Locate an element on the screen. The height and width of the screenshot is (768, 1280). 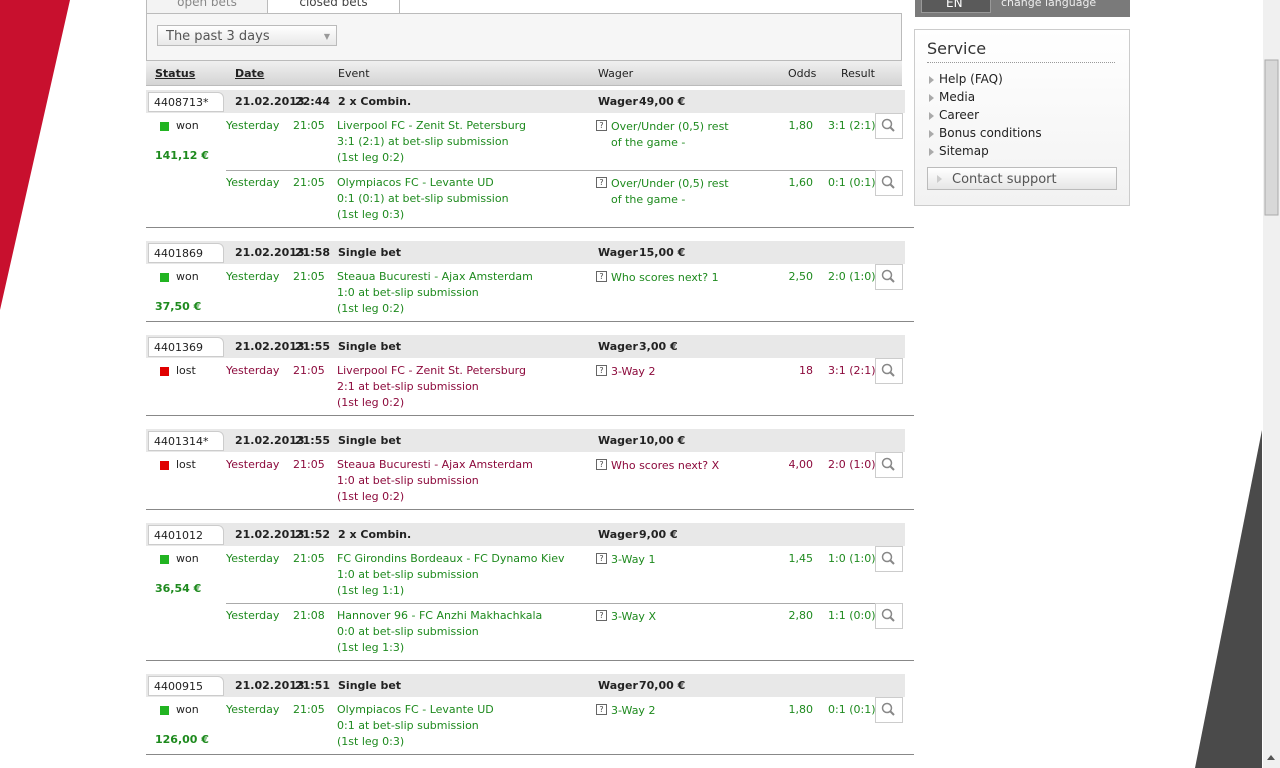
winnings: 37,50 € is located at coordinates (178, 306).